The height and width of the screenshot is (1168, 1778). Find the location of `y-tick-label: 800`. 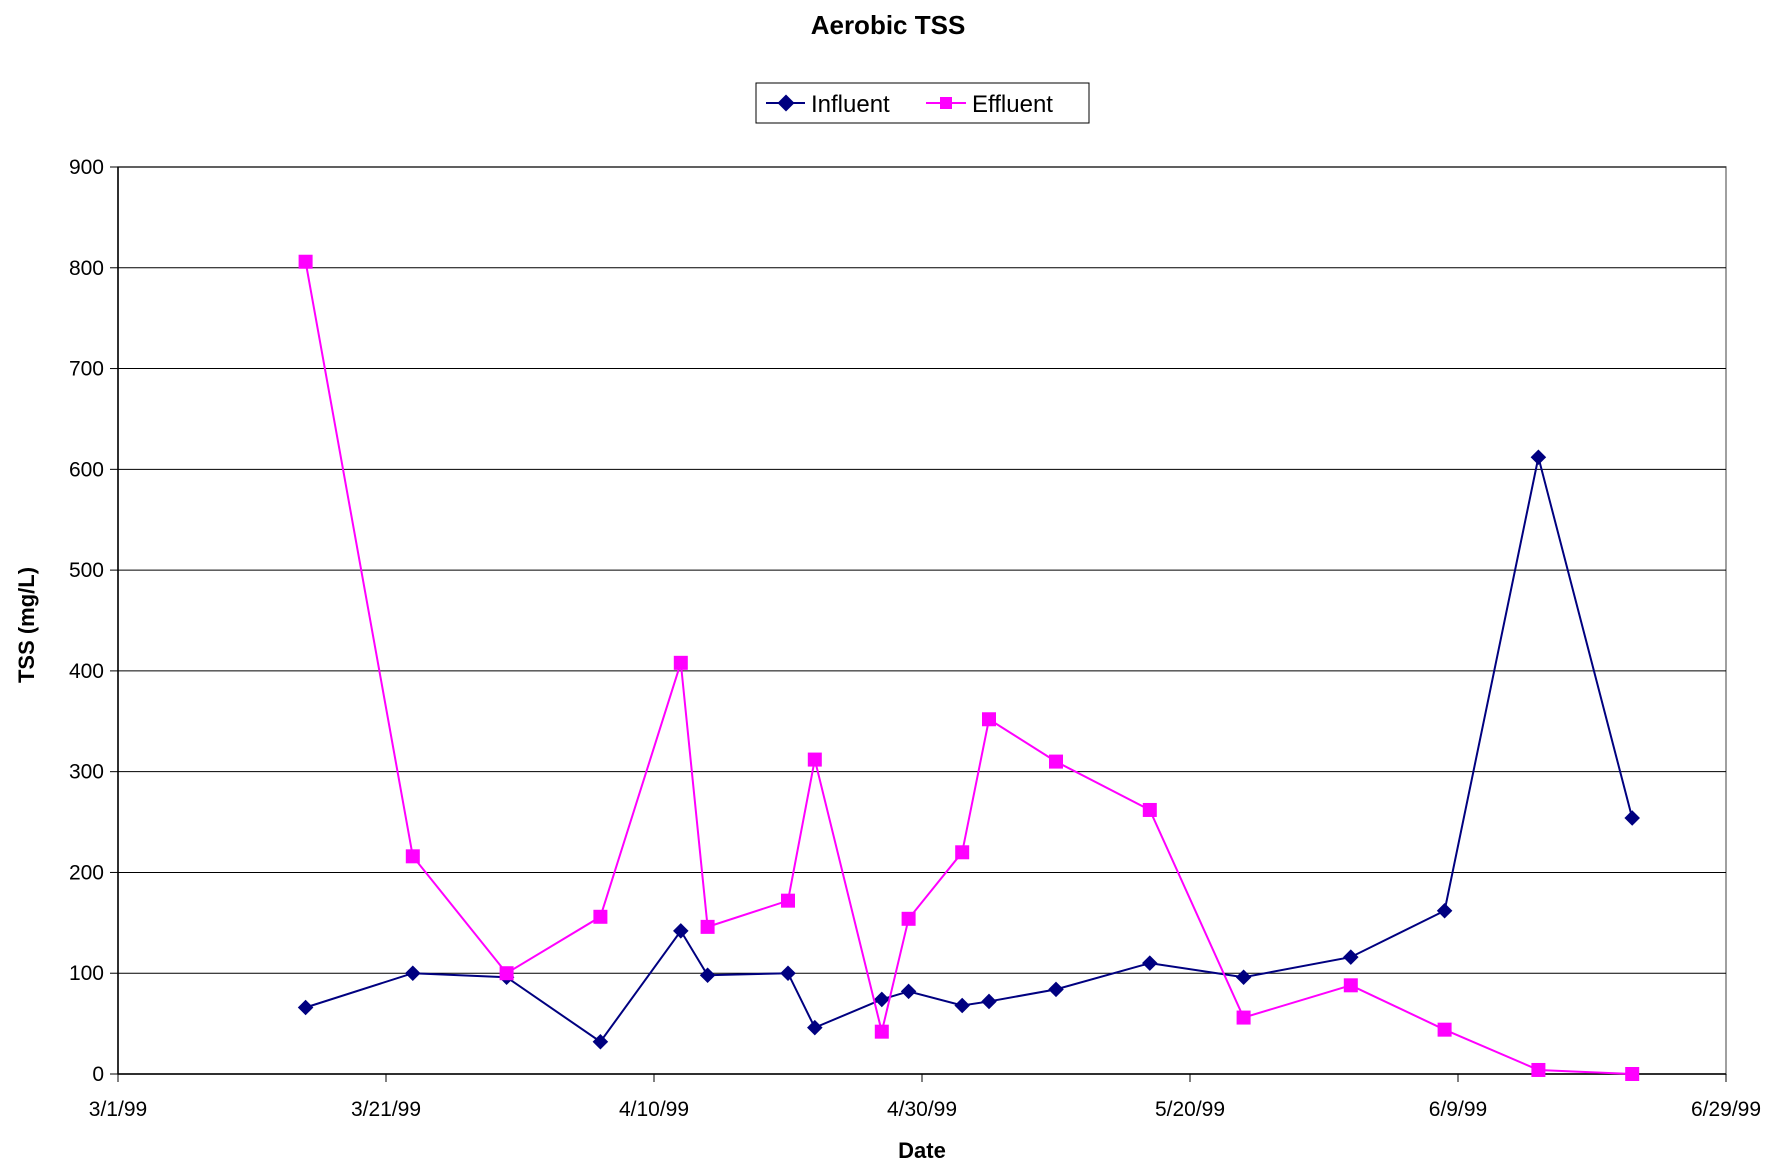

y-tick-label: 800 is located at coordinates (86, 268).